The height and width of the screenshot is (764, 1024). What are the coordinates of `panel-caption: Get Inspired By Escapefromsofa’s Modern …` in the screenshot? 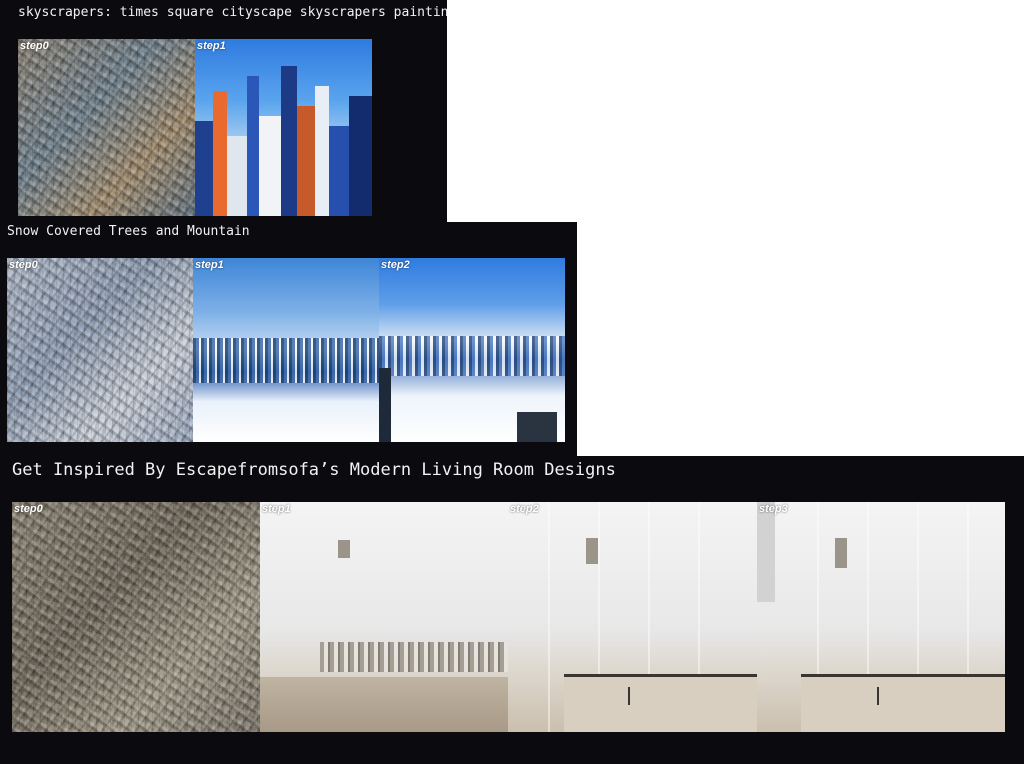 It's located at (314, 470).